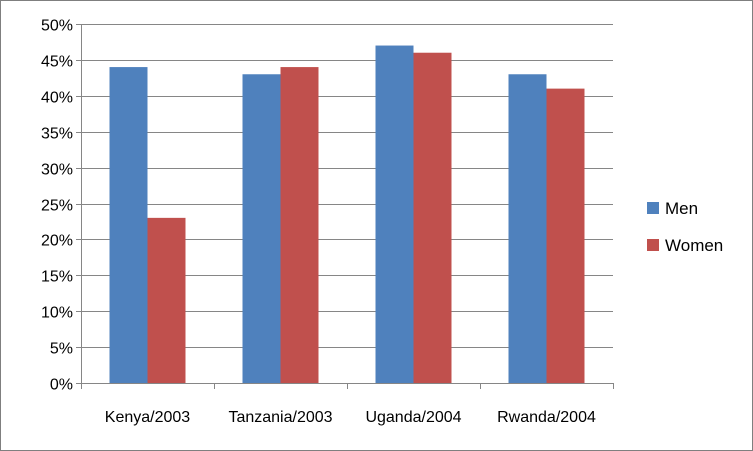 The height and width of the screenshot is (451, 753). I want to click on x-tick-label: Kenya/2003, so click(148, 417).